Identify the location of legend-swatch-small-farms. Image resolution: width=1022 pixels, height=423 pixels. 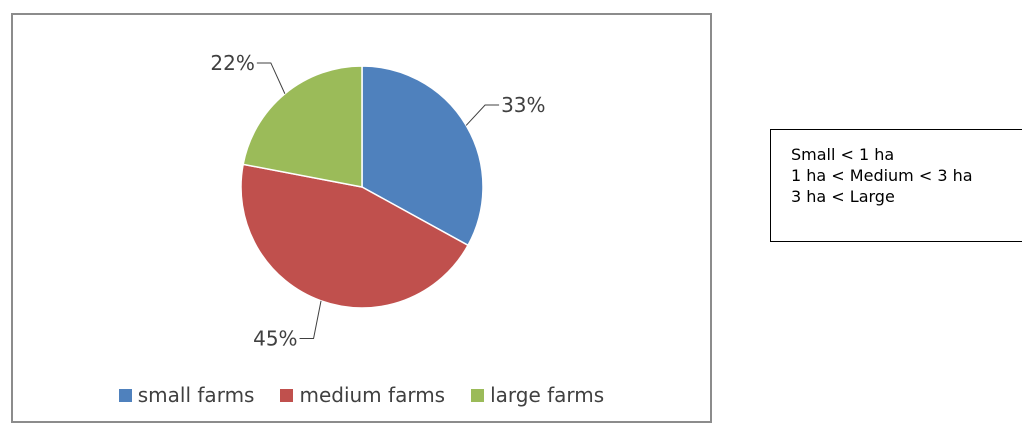
(125, 395).